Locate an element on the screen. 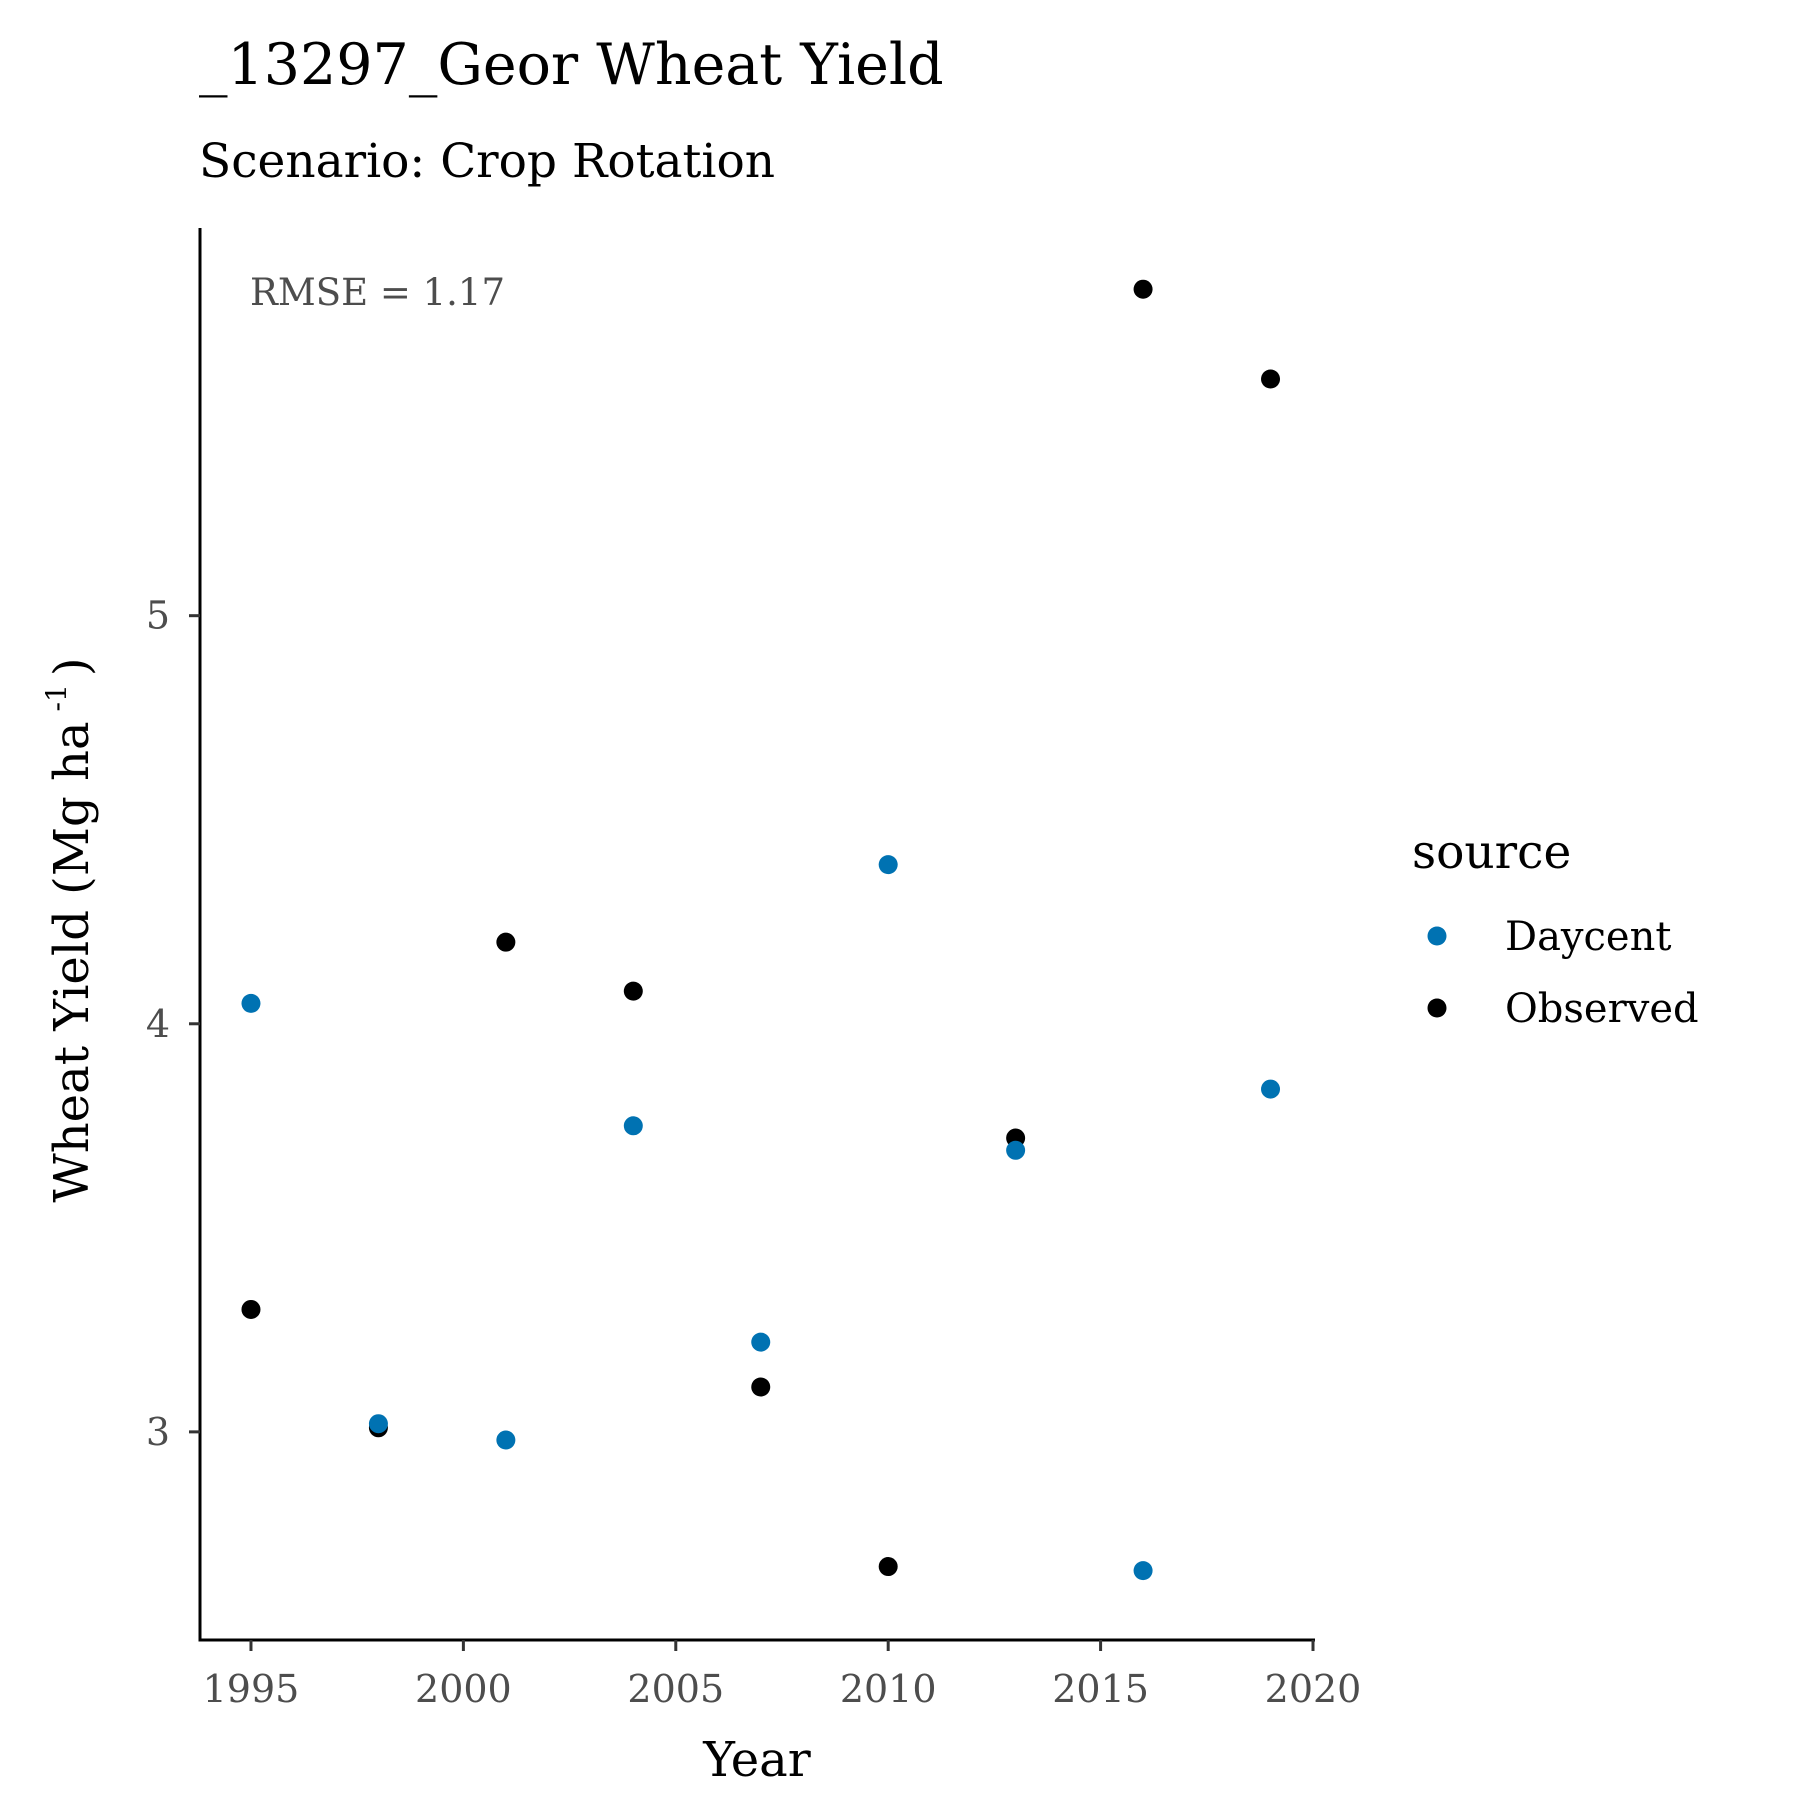 Image resolution: width=1800 pixels, height=1800 pixels. y-axis-title-superscript: -1 is located at coordinates (56, 697).